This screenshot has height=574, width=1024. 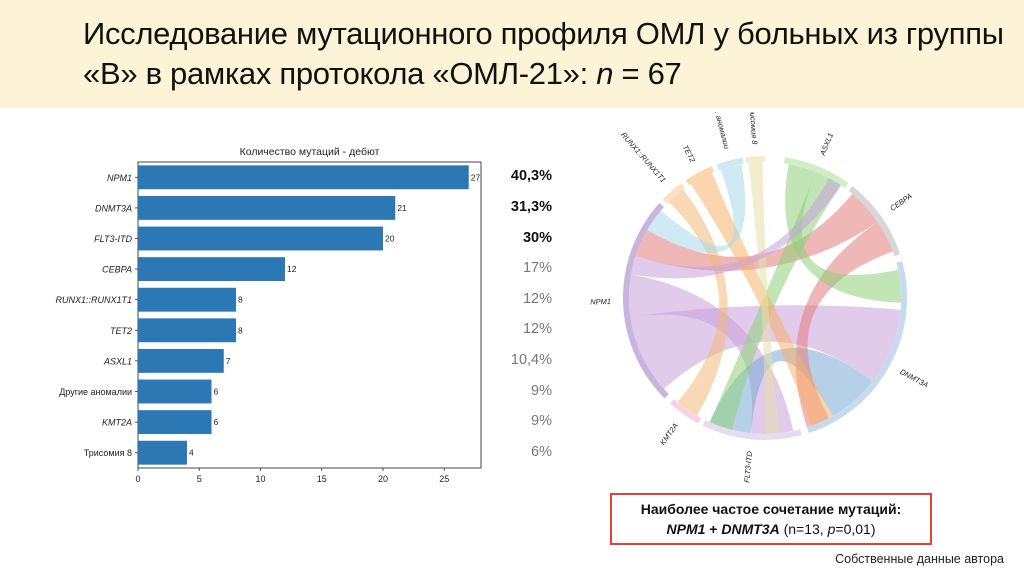 I want to click on segment-label: ASXL1, so click(x=826, y=145).